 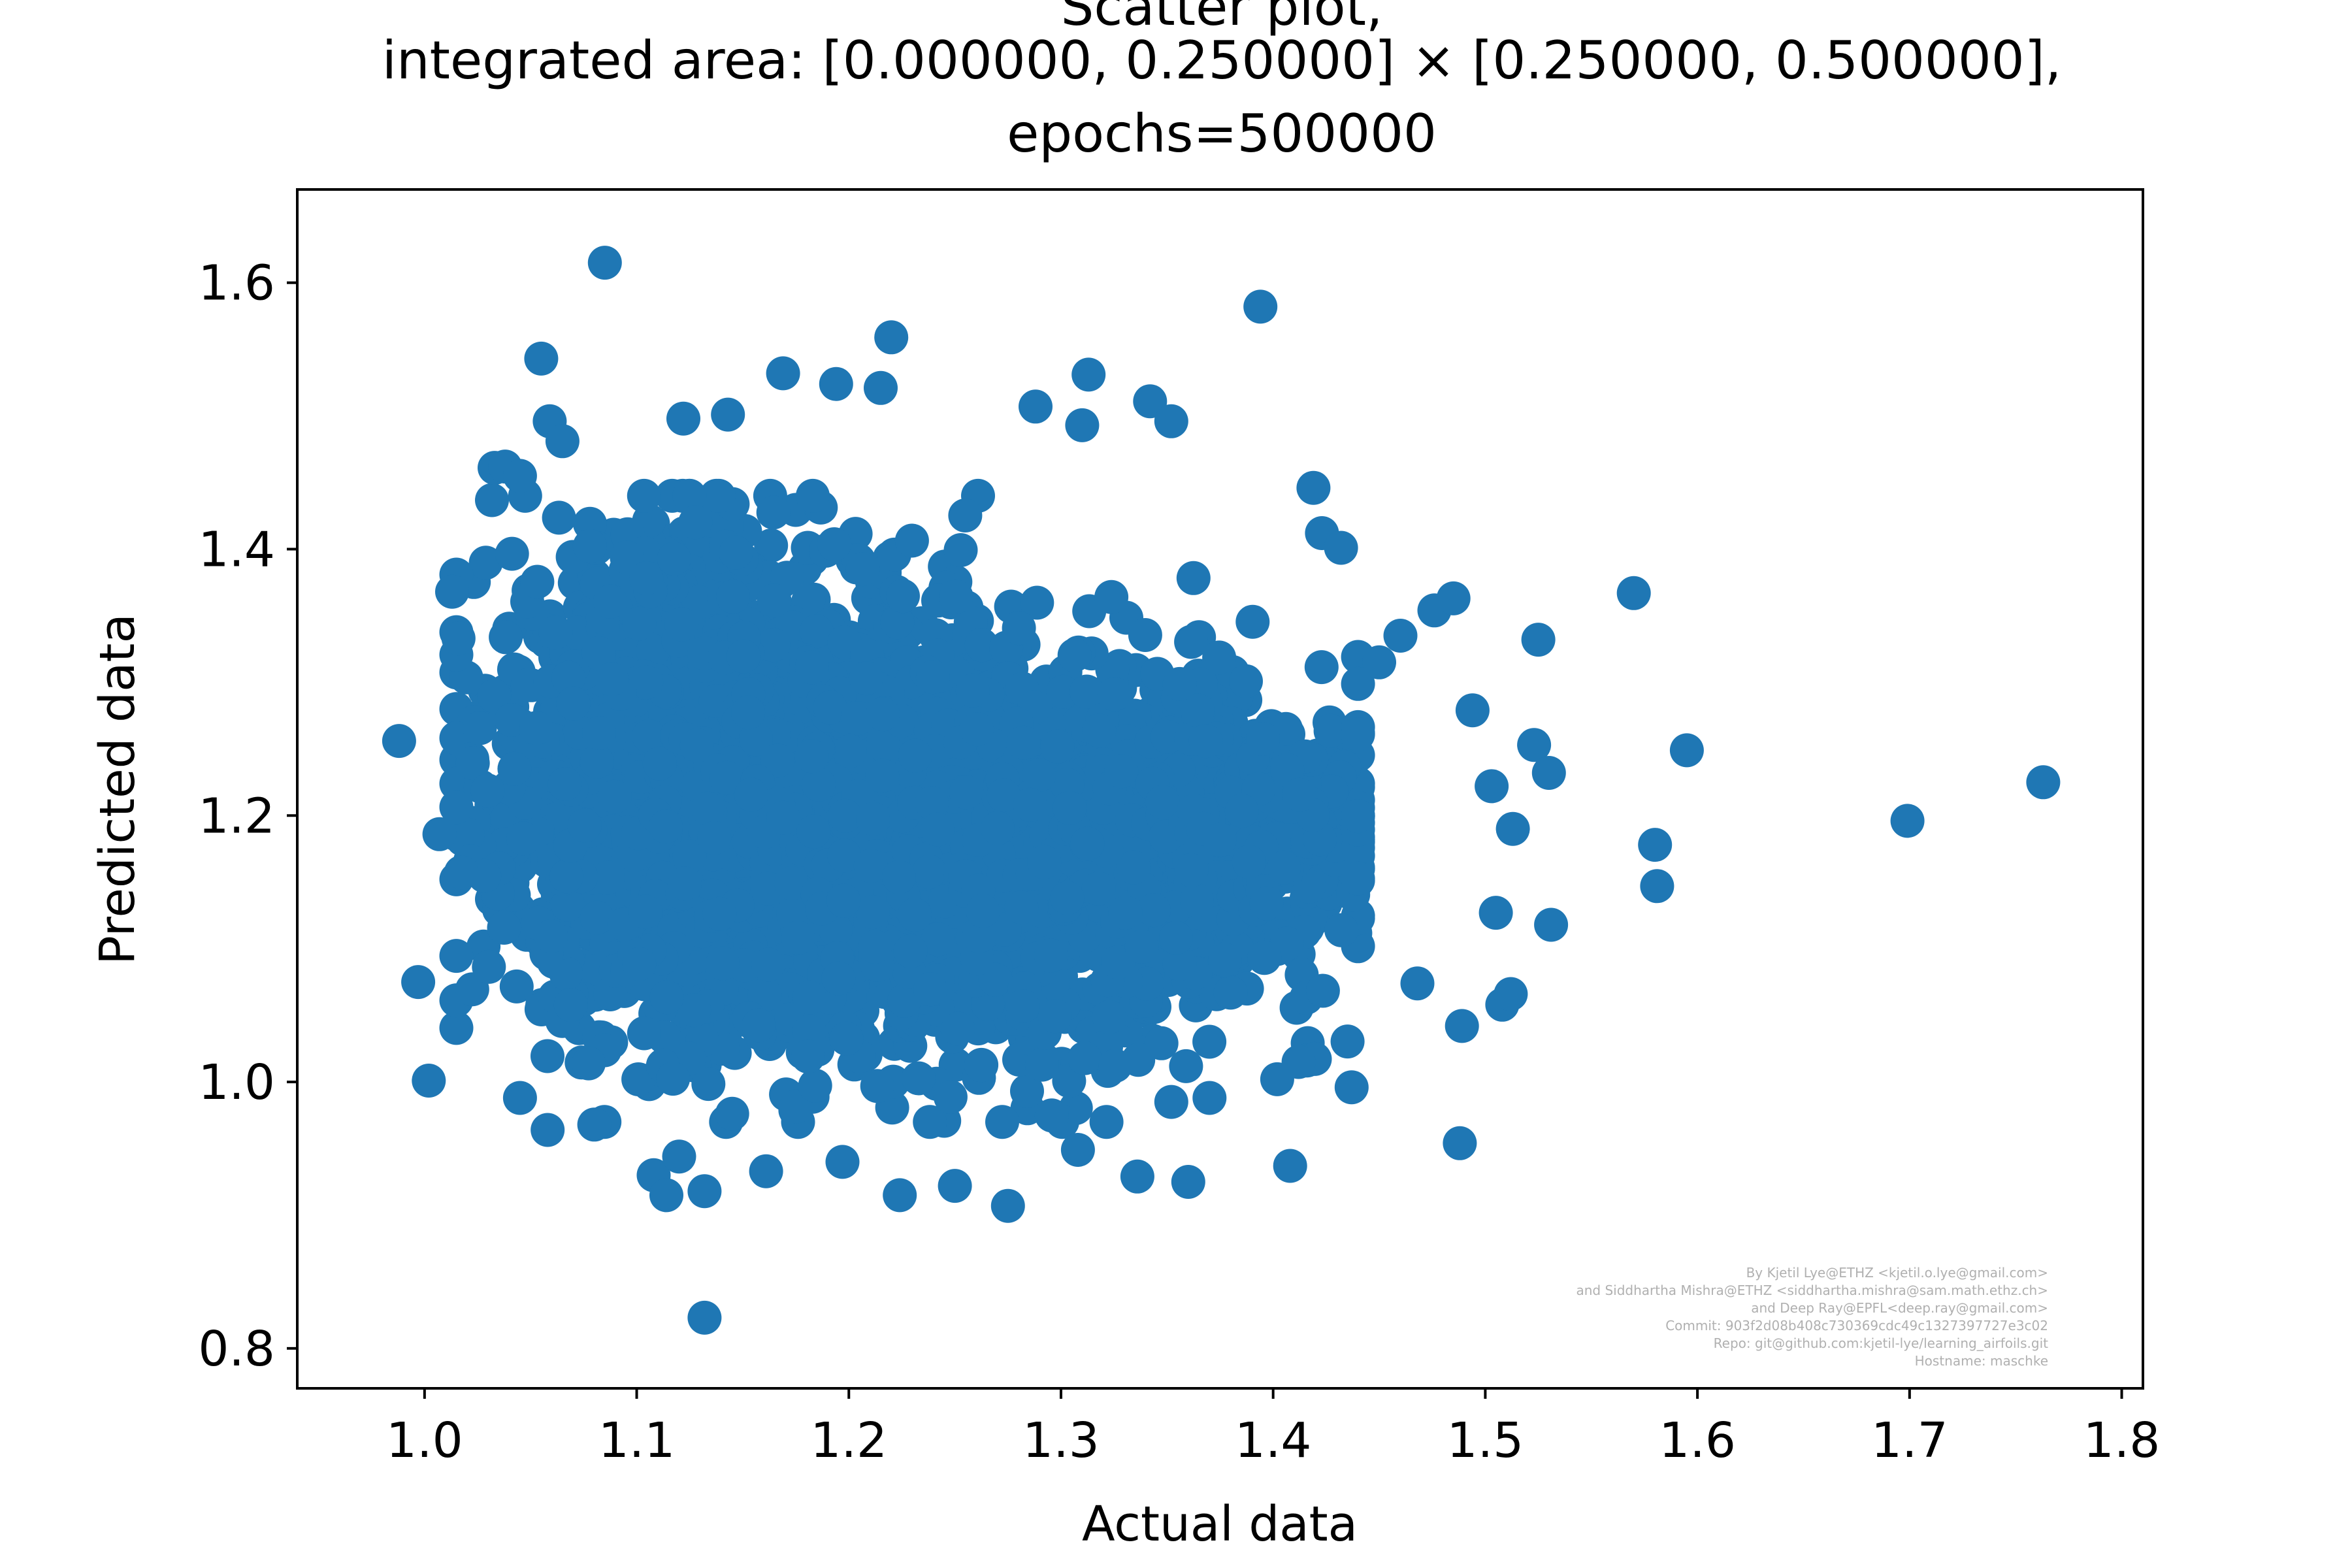 What do you see at coordinates (424, 1441) in the screenshot?
I see `x-tick-label: 1.0` at bounding box center [424, 1441].